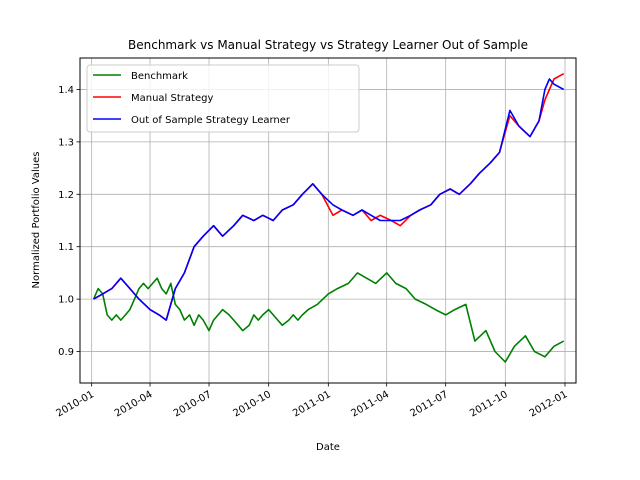 This screenshot has height=480, width=640. Describe the element at coordinates (66, 300) in the screenshot. I see `y-tick-label: 1.0` at that location.